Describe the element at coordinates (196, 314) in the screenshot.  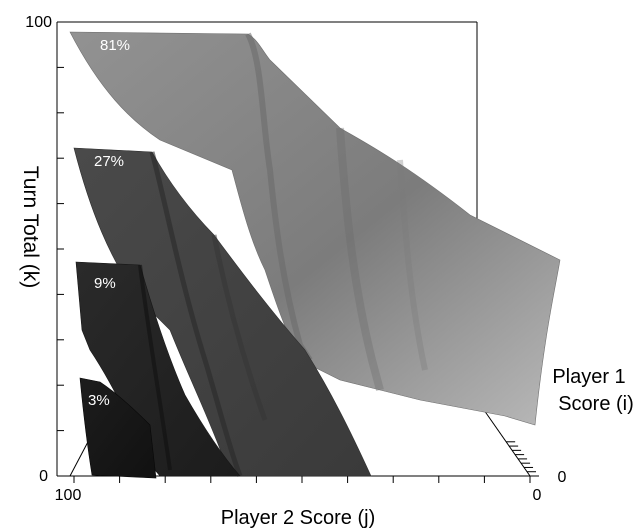
I see `surface-27-fold` at that location.